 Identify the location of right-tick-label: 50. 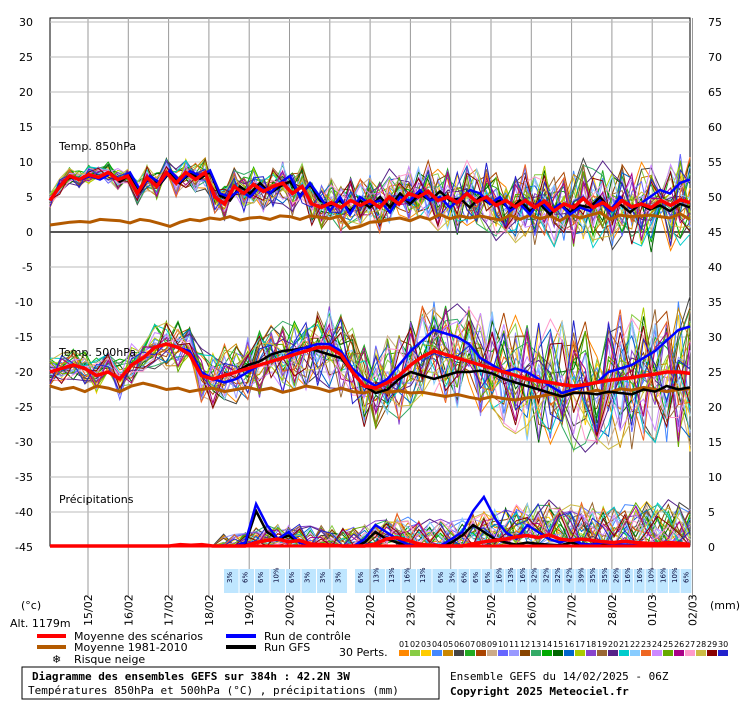
(715, 197).